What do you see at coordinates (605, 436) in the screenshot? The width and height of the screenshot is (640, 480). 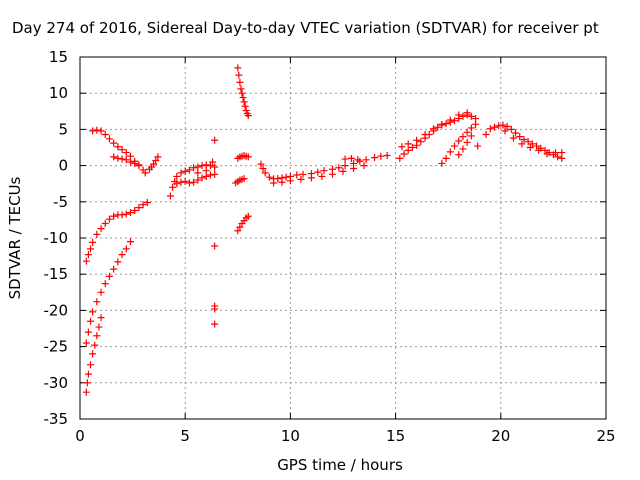 I see `x-tick-label: 25` at bounding box center [605, 436].